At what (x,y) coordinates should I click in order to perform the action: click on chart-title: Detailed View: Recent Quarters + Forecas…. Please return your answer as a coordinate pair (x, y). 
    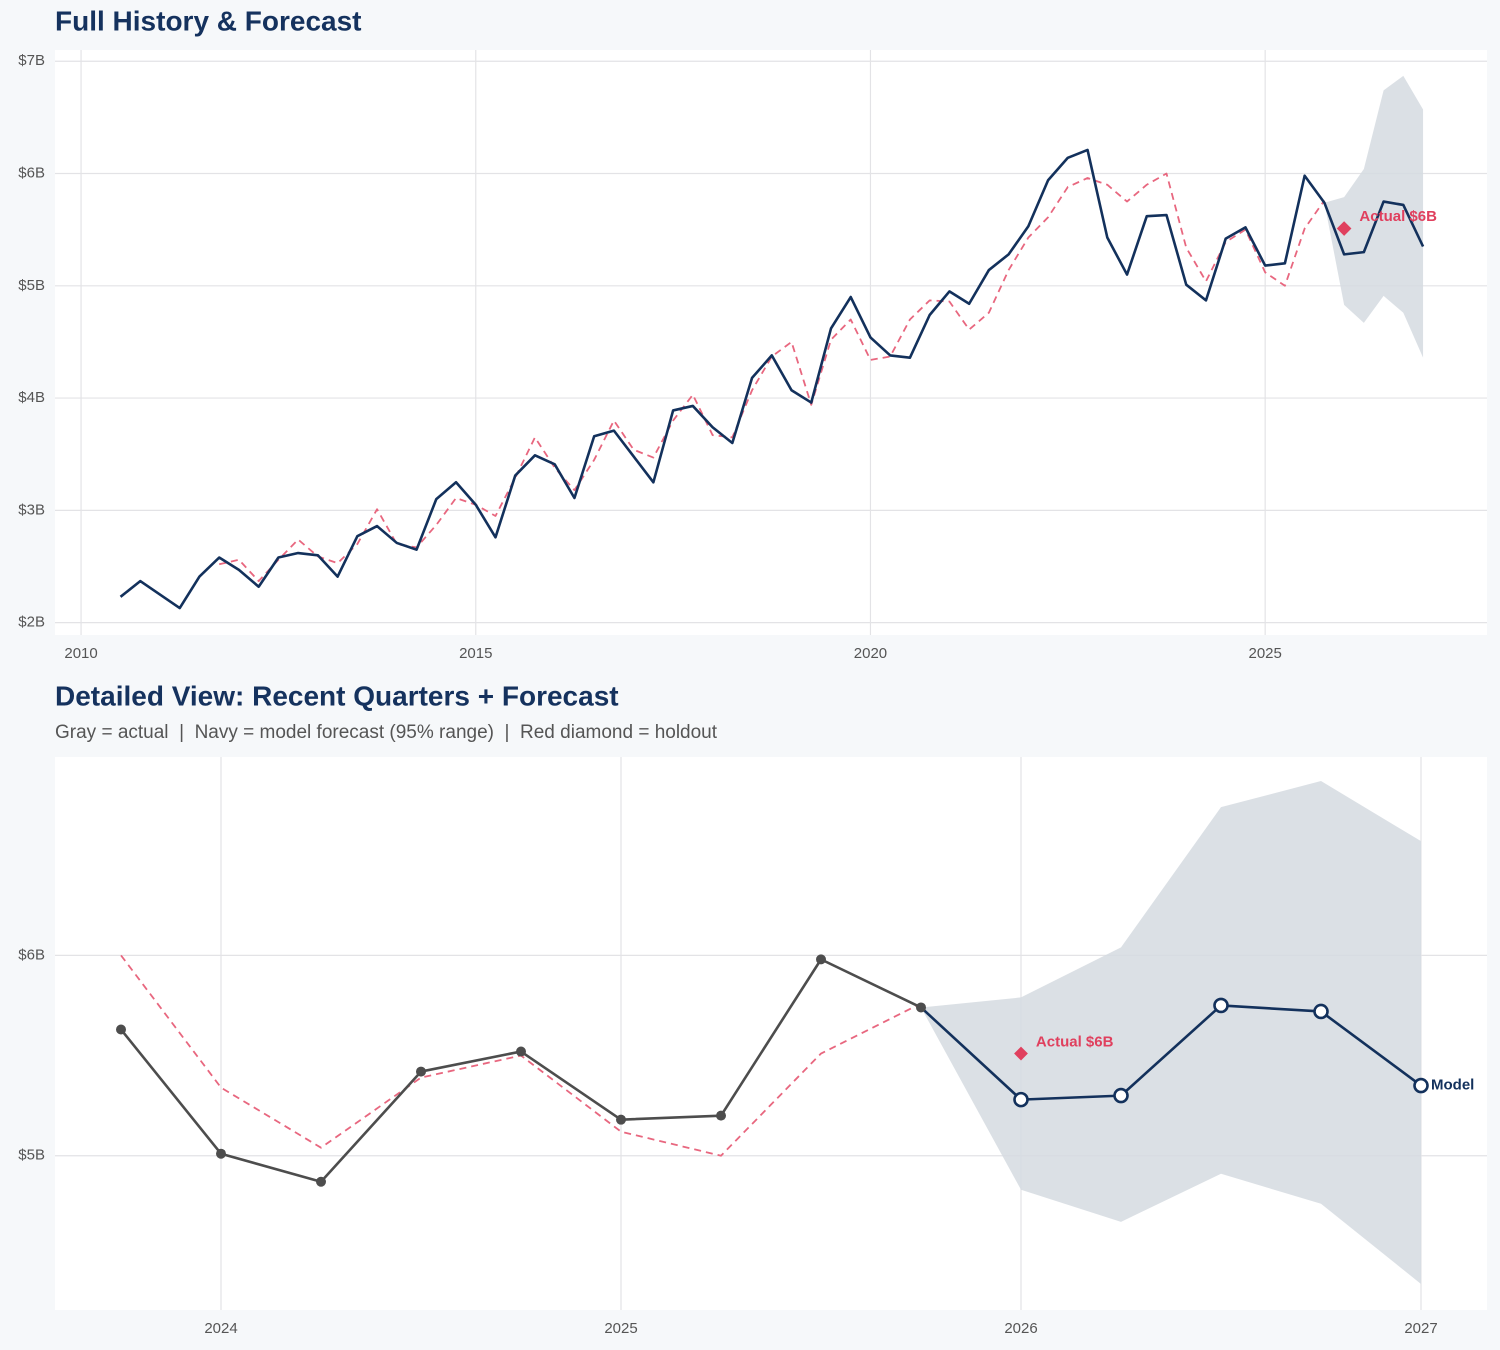
    Looking at the image, I should click on (337, 695).